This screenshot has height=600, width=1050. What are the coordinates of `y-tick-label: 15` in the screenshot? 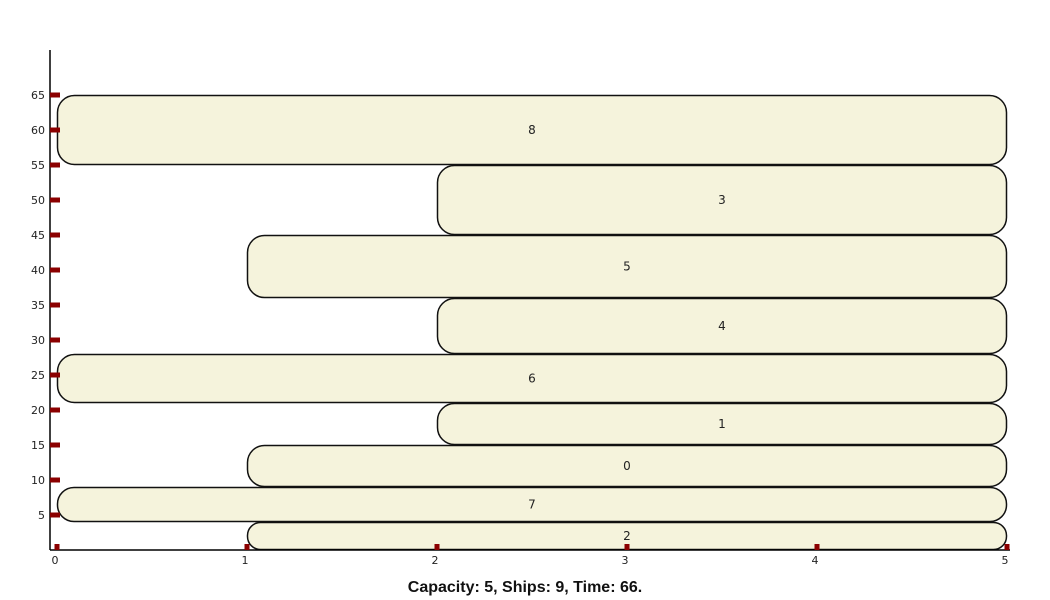 It's located at (38, 445).